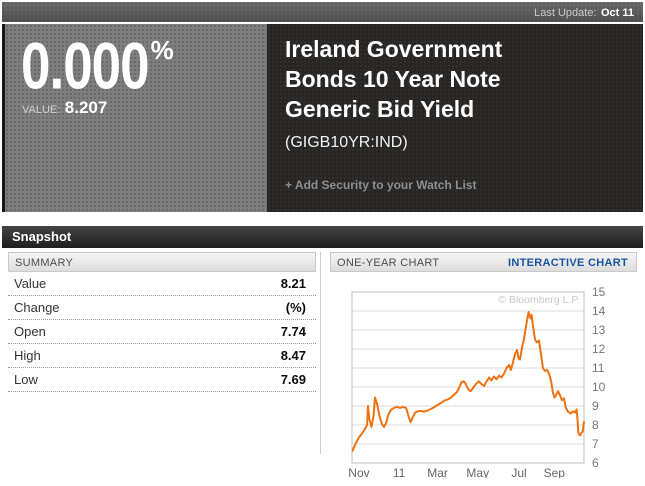 The image size is (645, 486). What do you see at coordinates (555, 472) in the screenshot?
I see `svg-text: Sep` at bounding box center [555, 472].